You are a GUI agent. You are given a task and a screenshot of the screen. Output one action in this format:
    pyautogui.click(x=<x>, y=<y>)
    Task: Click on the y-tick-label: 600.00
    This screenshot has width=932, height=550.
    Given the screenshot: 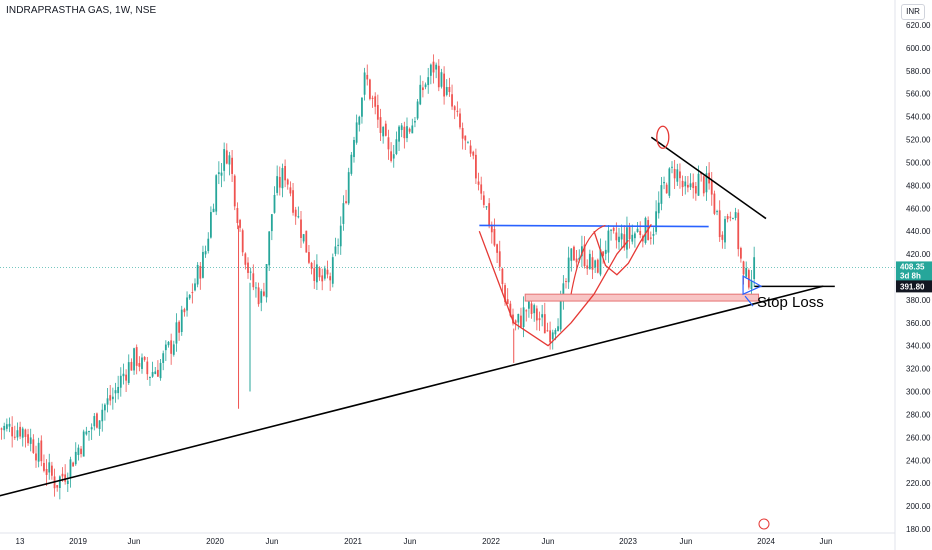 What is the action you would take?
    pyautogui.click(x=918, y=48)
    